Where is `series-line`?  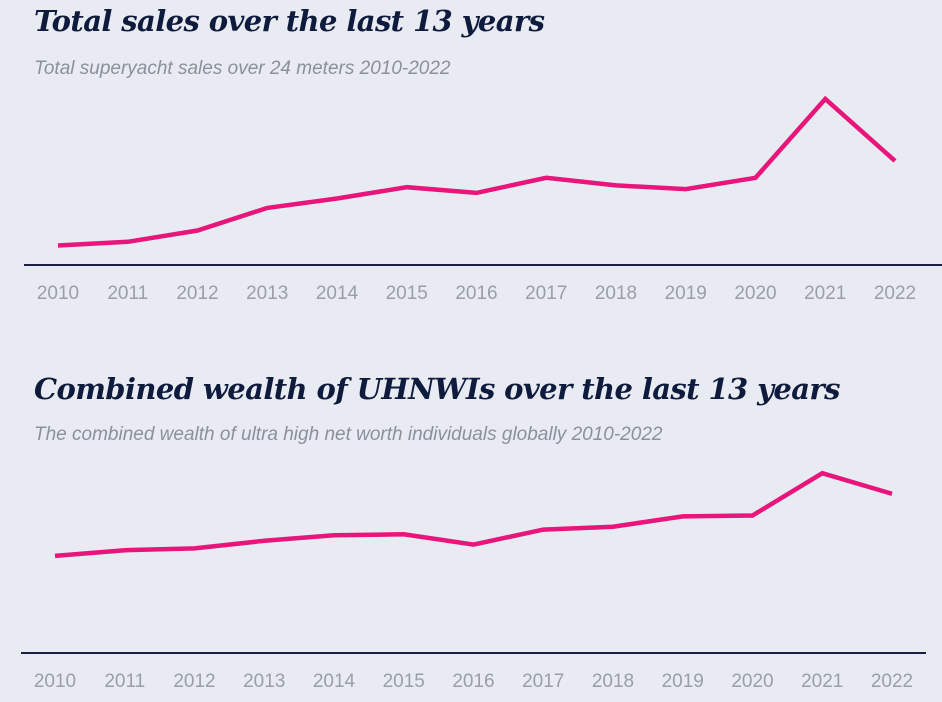
series-line is located at coordinates (473, 514).